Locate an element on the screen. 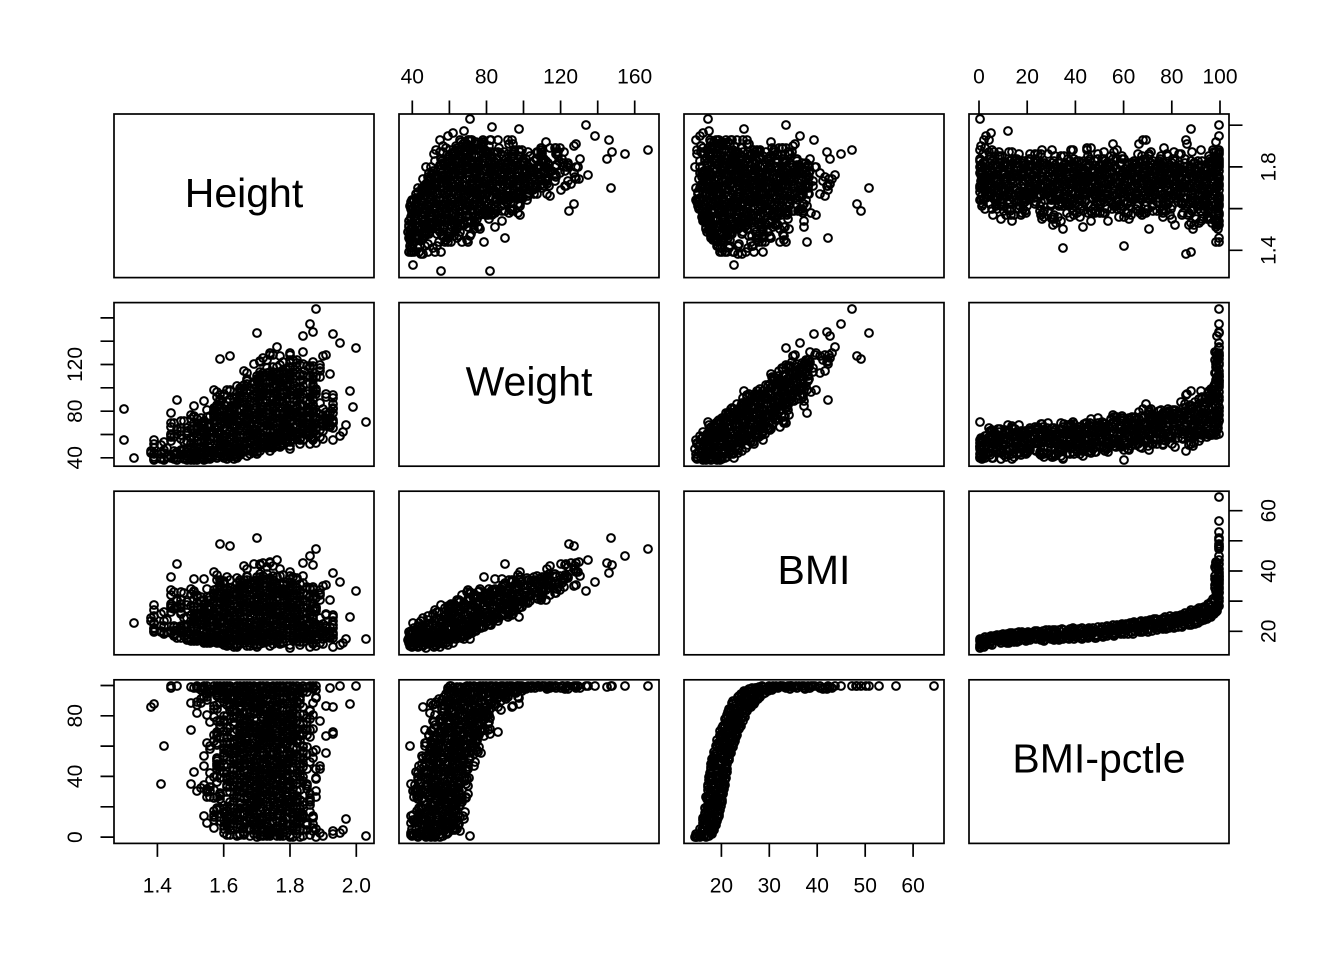  svg-text: BMI is located at coordinates (814, 570).